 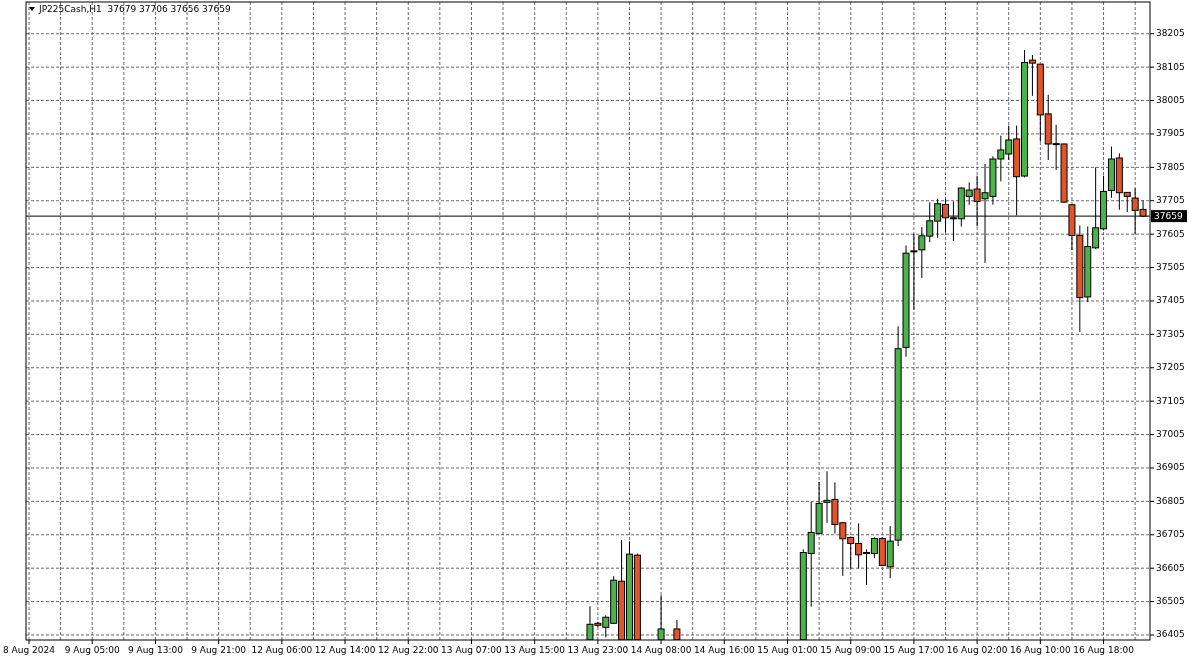 What do you see at coordinates (535, 650) in the screenshot?
I see `x-tick-label: 13 Aug 15:00` at bounding box center [535, 650].